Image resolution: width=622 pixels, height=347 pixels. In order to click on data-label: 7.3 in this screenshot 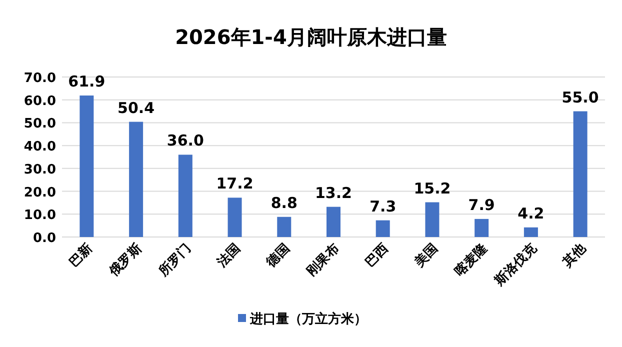, I will do `click(383, 206)`.